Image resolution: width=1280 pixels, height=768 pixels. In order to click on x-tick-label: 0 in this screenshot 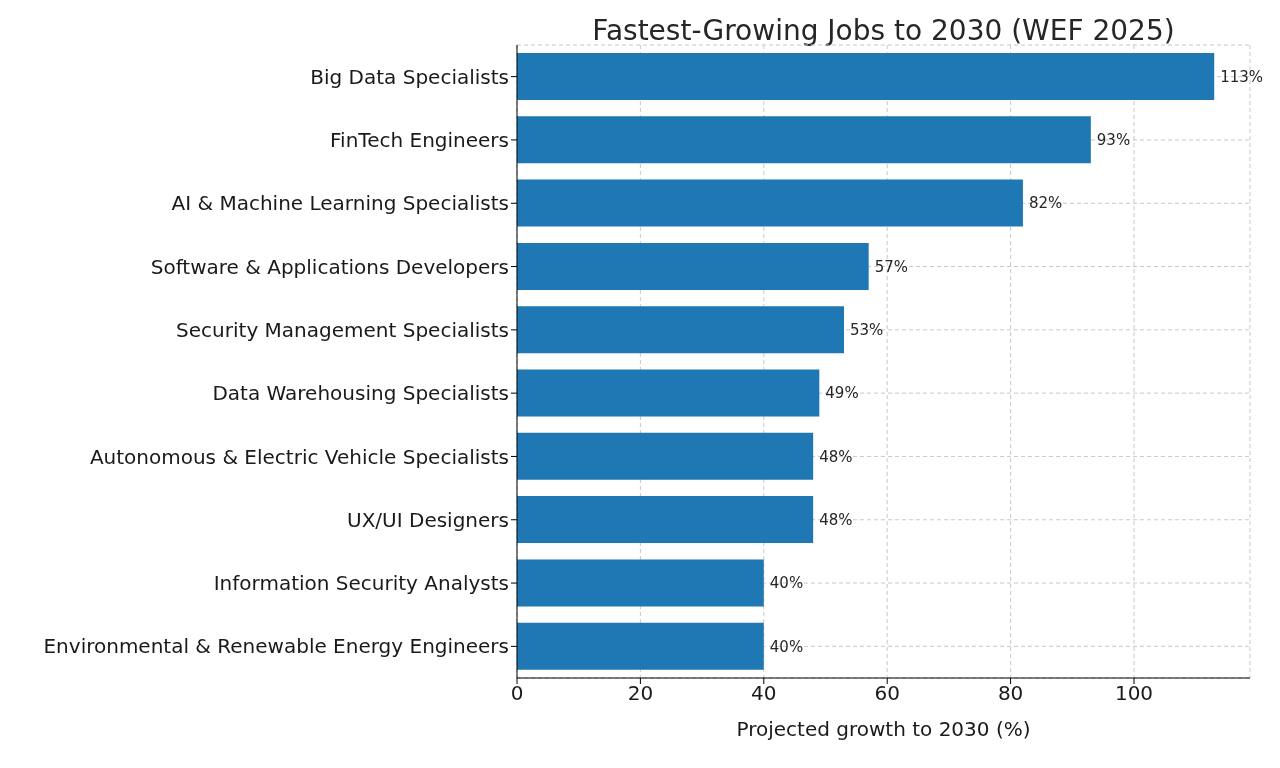, I will do `click(517, 693)`.